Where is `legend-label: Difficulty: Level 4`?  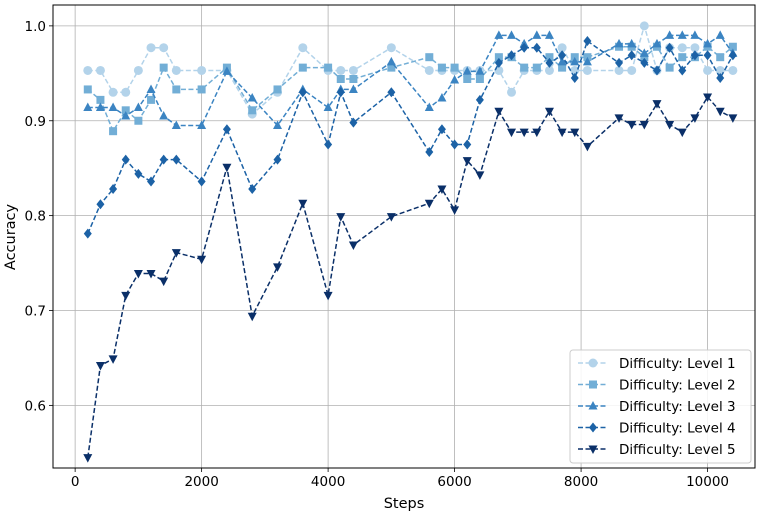 legend-label: Difficulty: Level 4 is located at coordinates (677, 429).